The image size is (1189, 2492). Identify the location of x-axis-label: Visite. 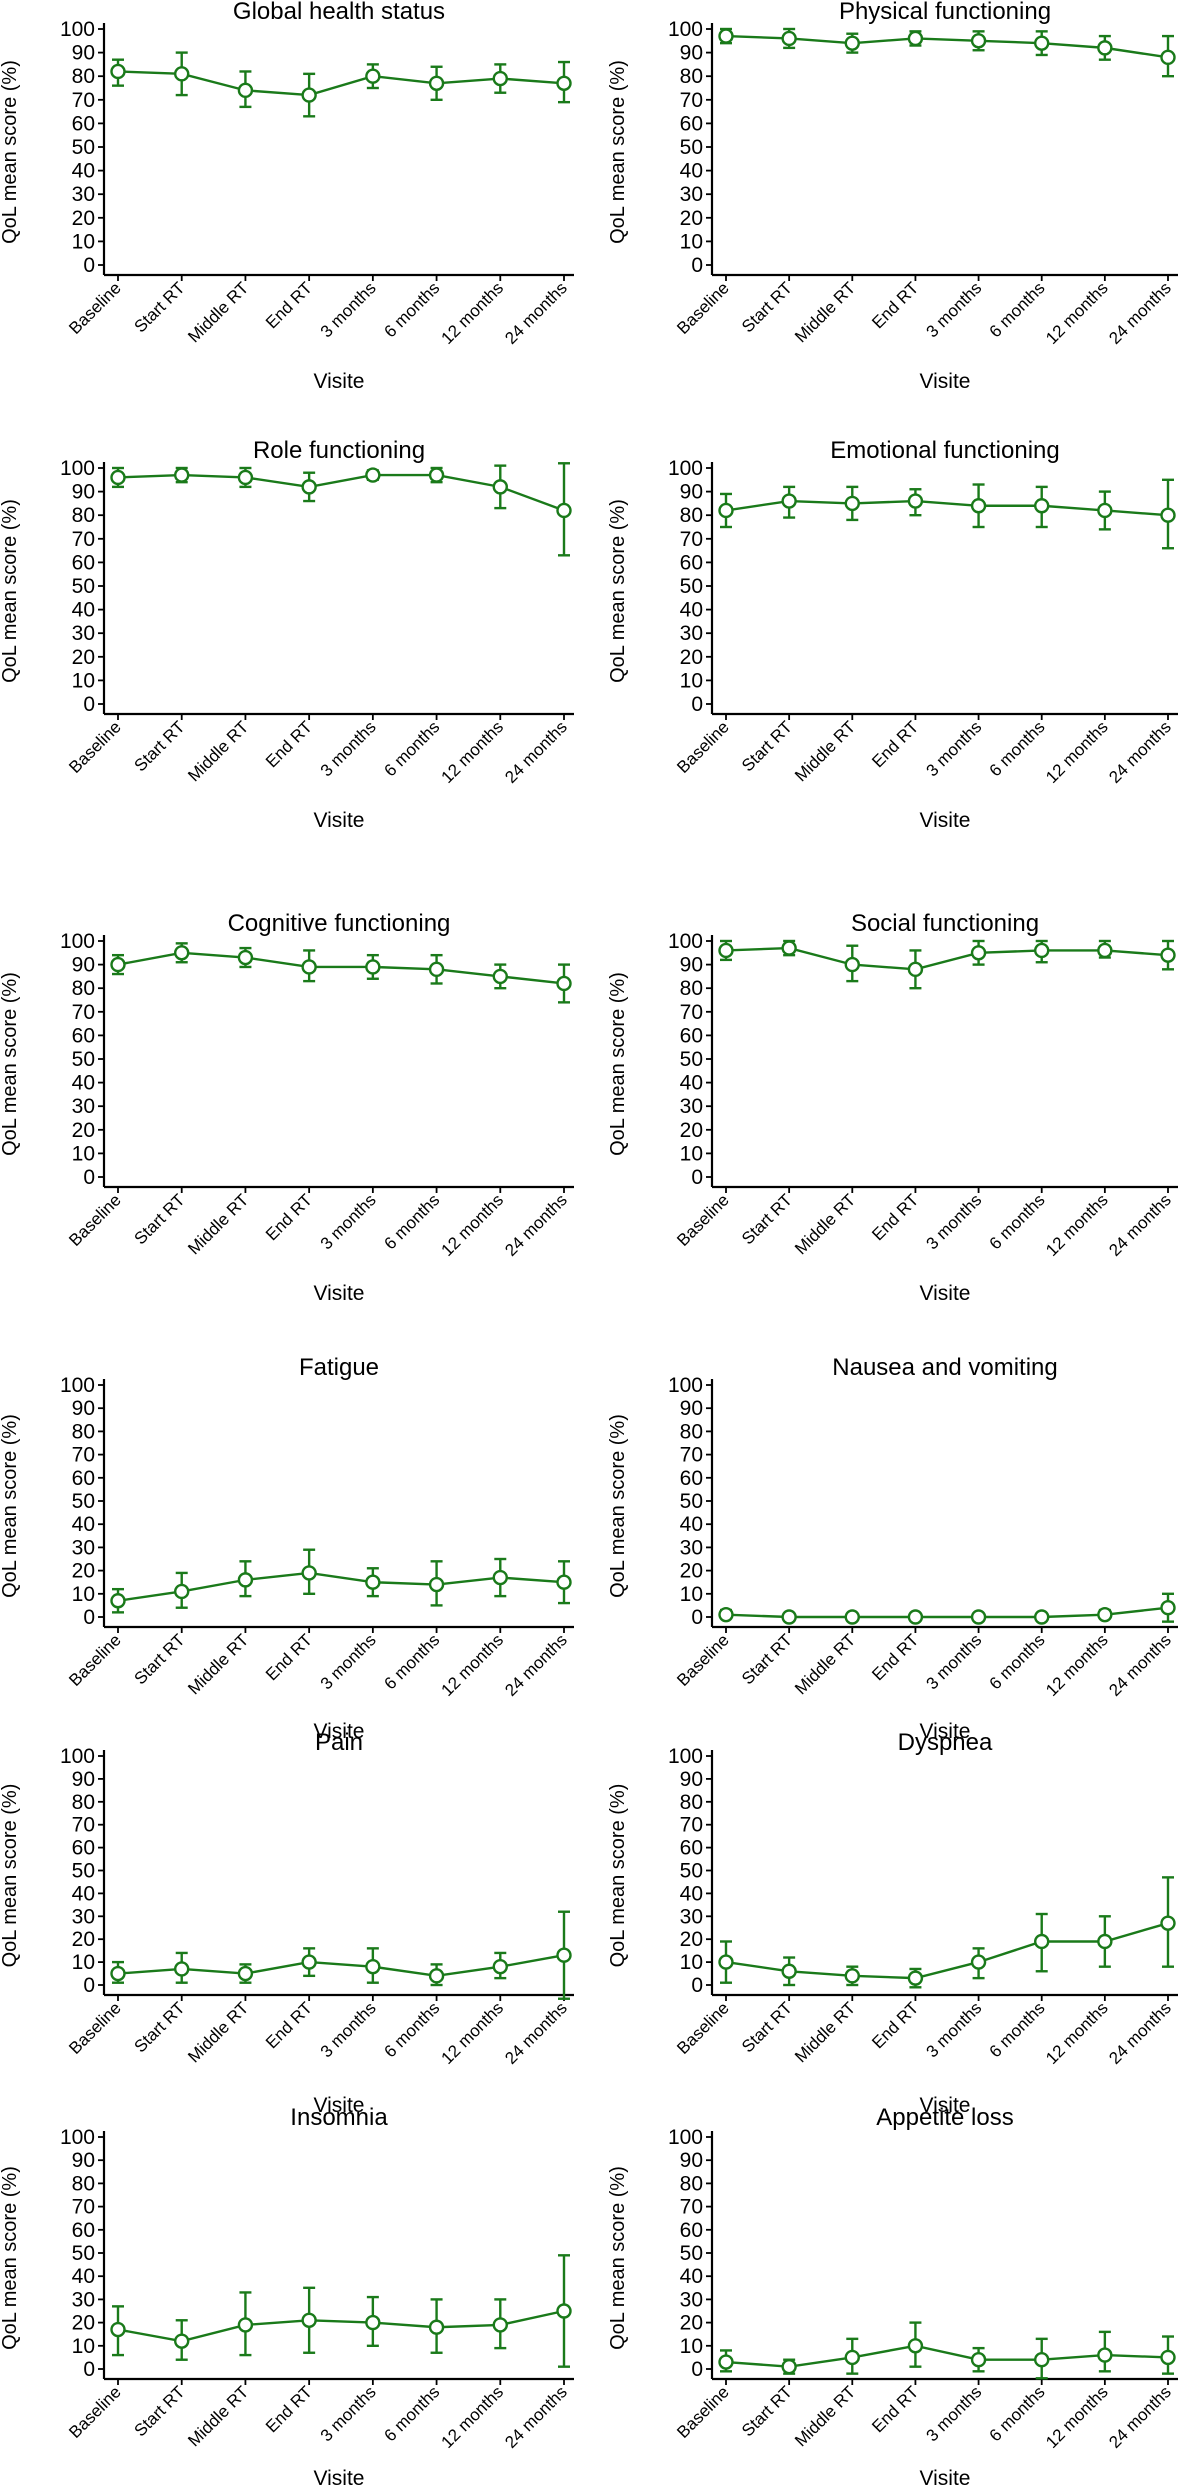
(945, 1293).